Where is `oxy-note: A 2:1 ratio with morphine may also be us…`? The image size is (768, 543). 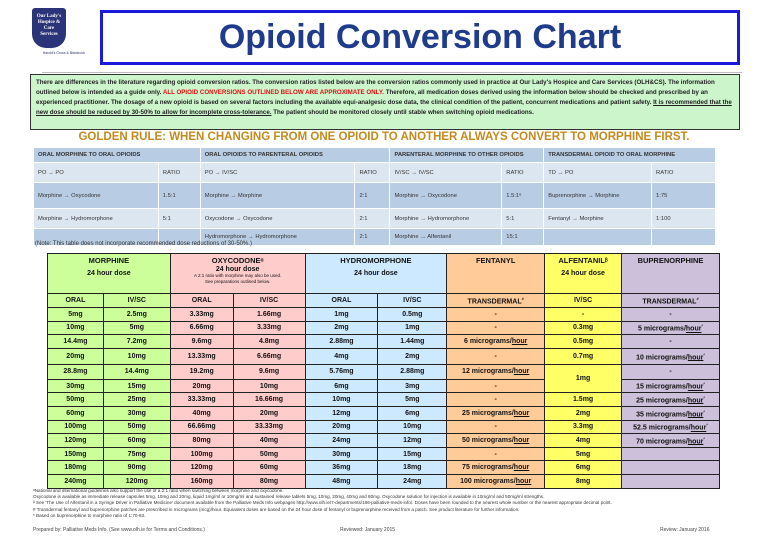 oxy-note: A 2:1 ratio with morphine may also be us… is located at coordinates (237, 275).